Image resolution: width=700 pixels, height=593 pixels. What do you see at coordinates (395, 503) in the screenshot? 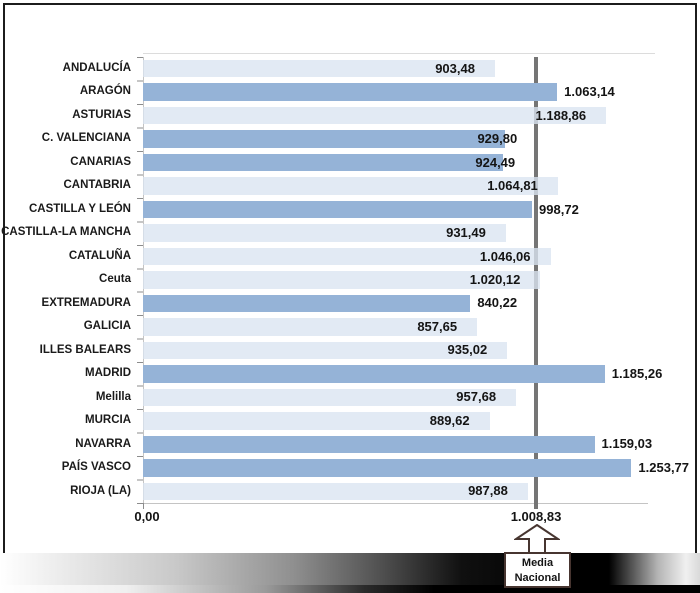
I see `value-axis-line` at bounding box center [395, 503].